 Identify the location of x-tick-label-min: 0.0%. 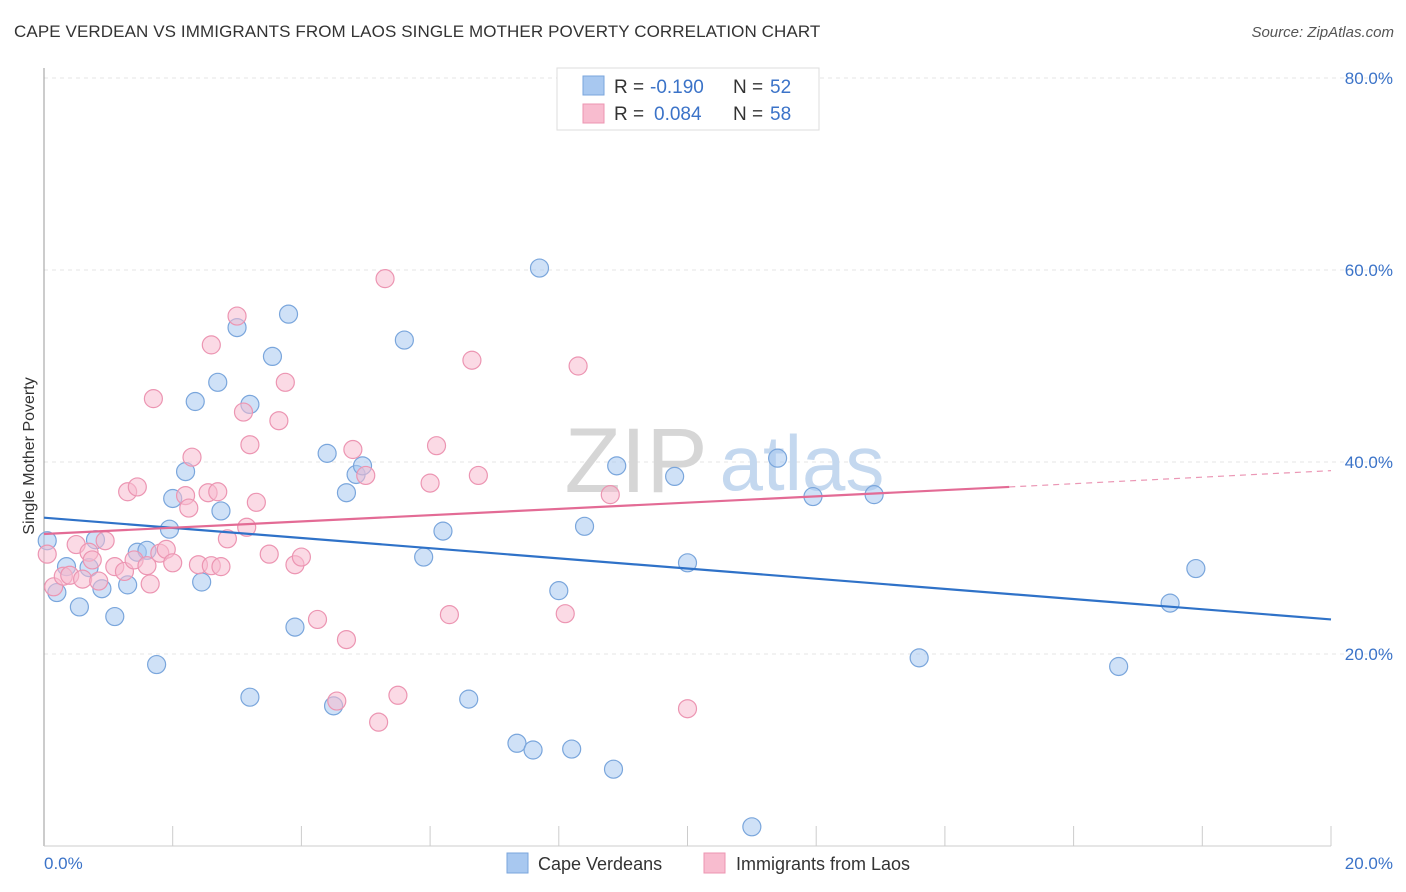
(63, 863).